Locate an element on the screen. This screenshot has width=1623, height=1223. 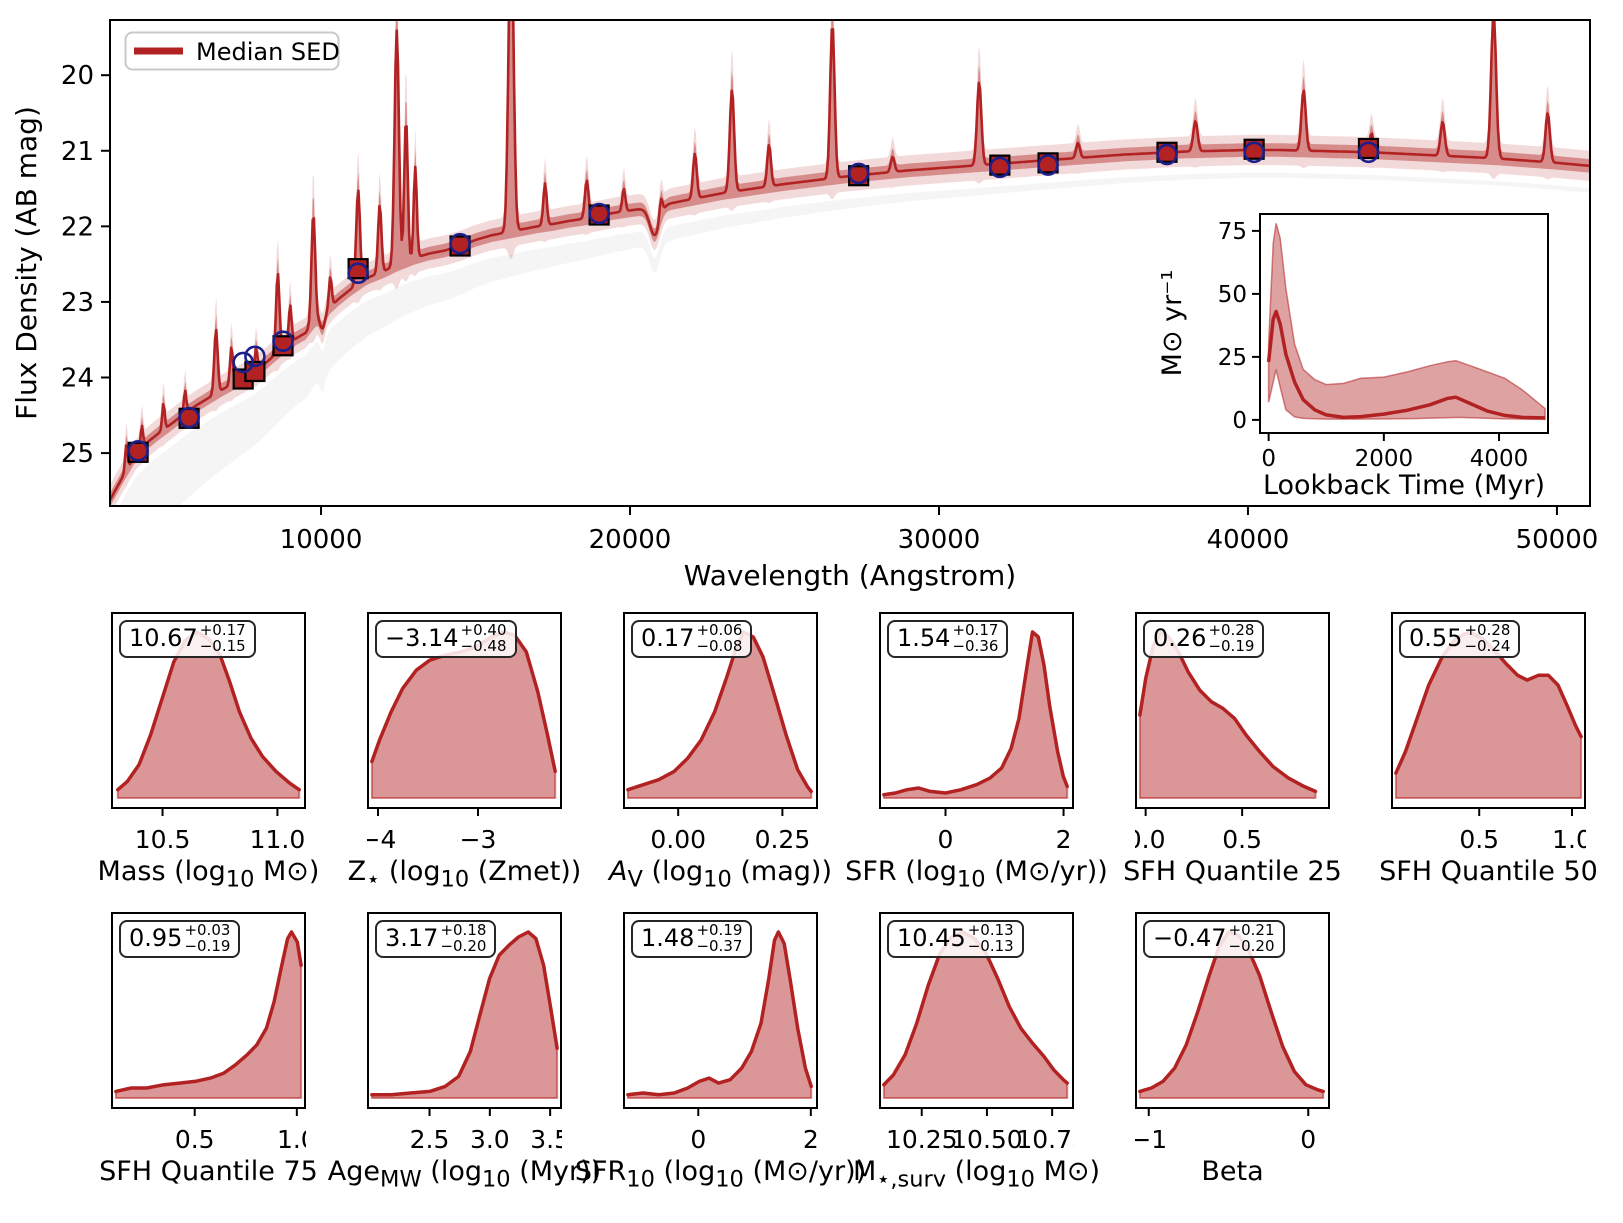
posterior-minus-error: −0.13 is located at coordinates (990, 946).